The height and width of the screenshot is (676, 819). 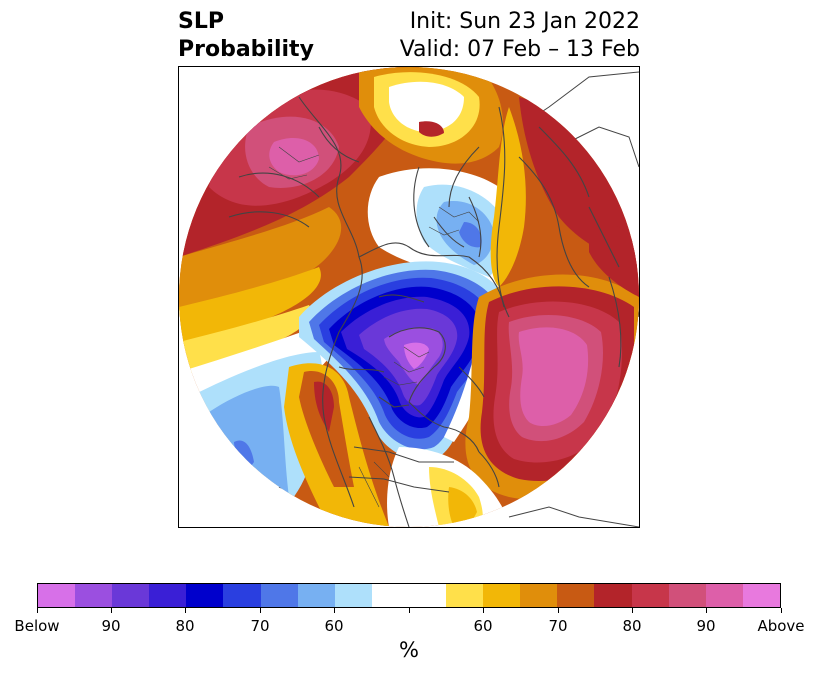 I want to click on title-probability: Probability, so click(x=246, y=49).